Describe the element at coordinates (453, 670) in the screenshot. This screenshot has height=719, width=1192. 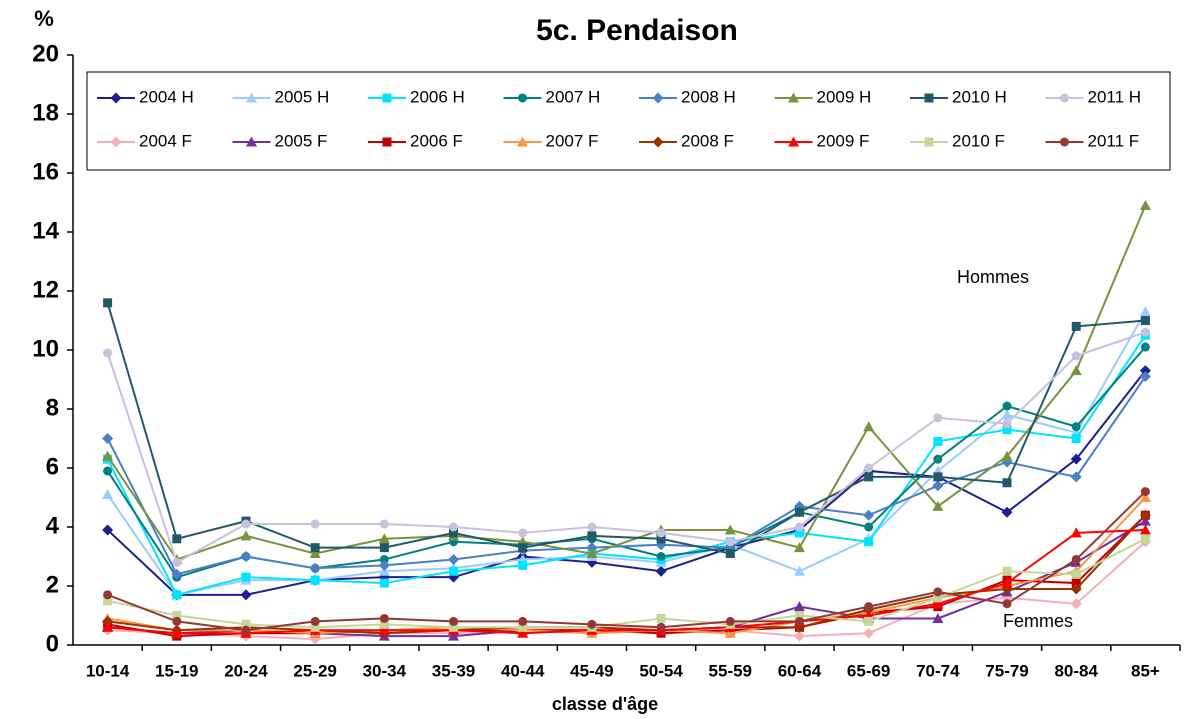
I see `x-tick-label: 35-39` at that location.